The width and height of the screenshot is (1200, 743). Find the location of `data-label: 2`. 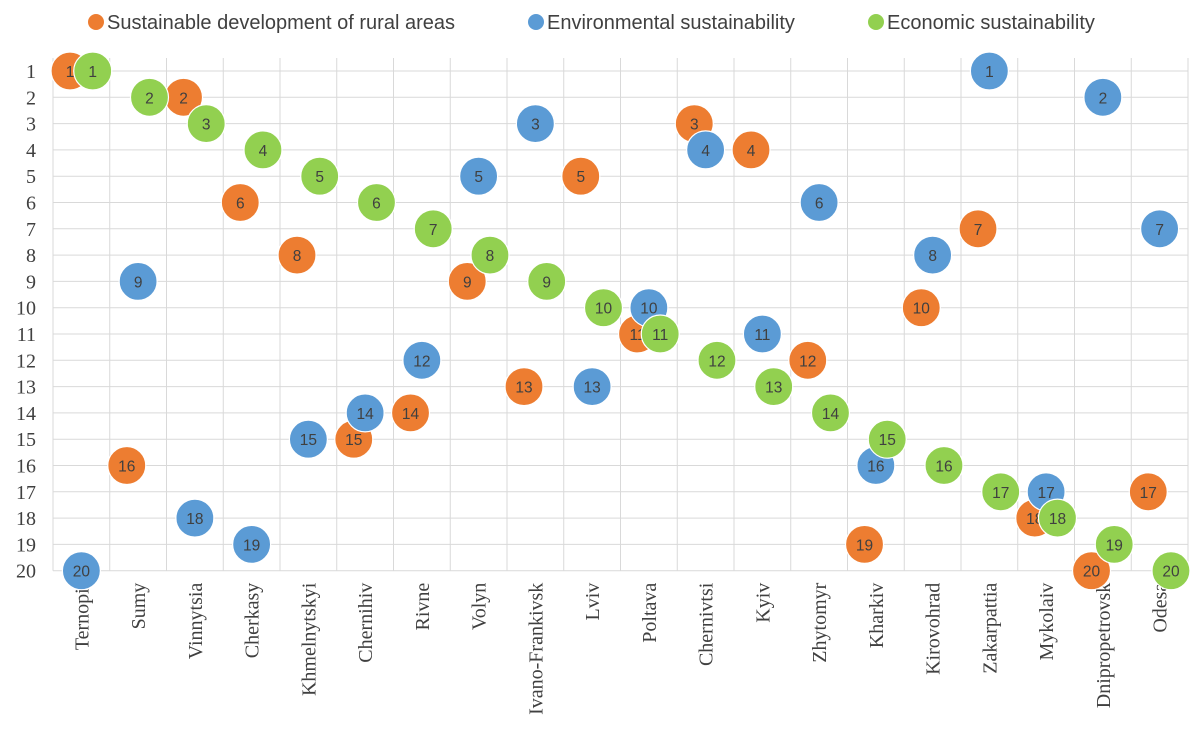

data-label: 2 is located at coordinates (149, 98).